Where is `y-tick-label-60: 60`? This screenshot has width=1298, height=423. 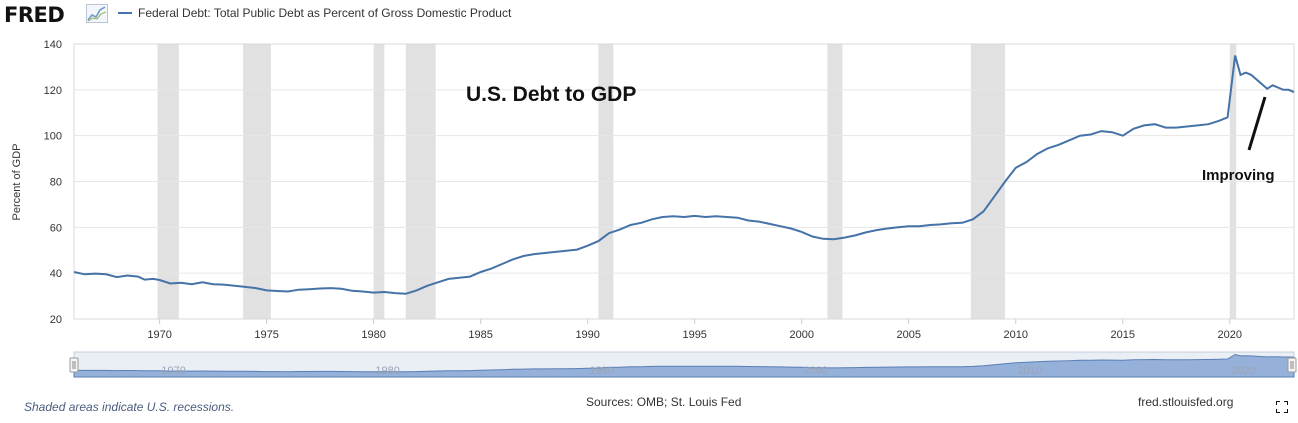
y-tick-label-60: 60 is located at coordinates (56, 228).